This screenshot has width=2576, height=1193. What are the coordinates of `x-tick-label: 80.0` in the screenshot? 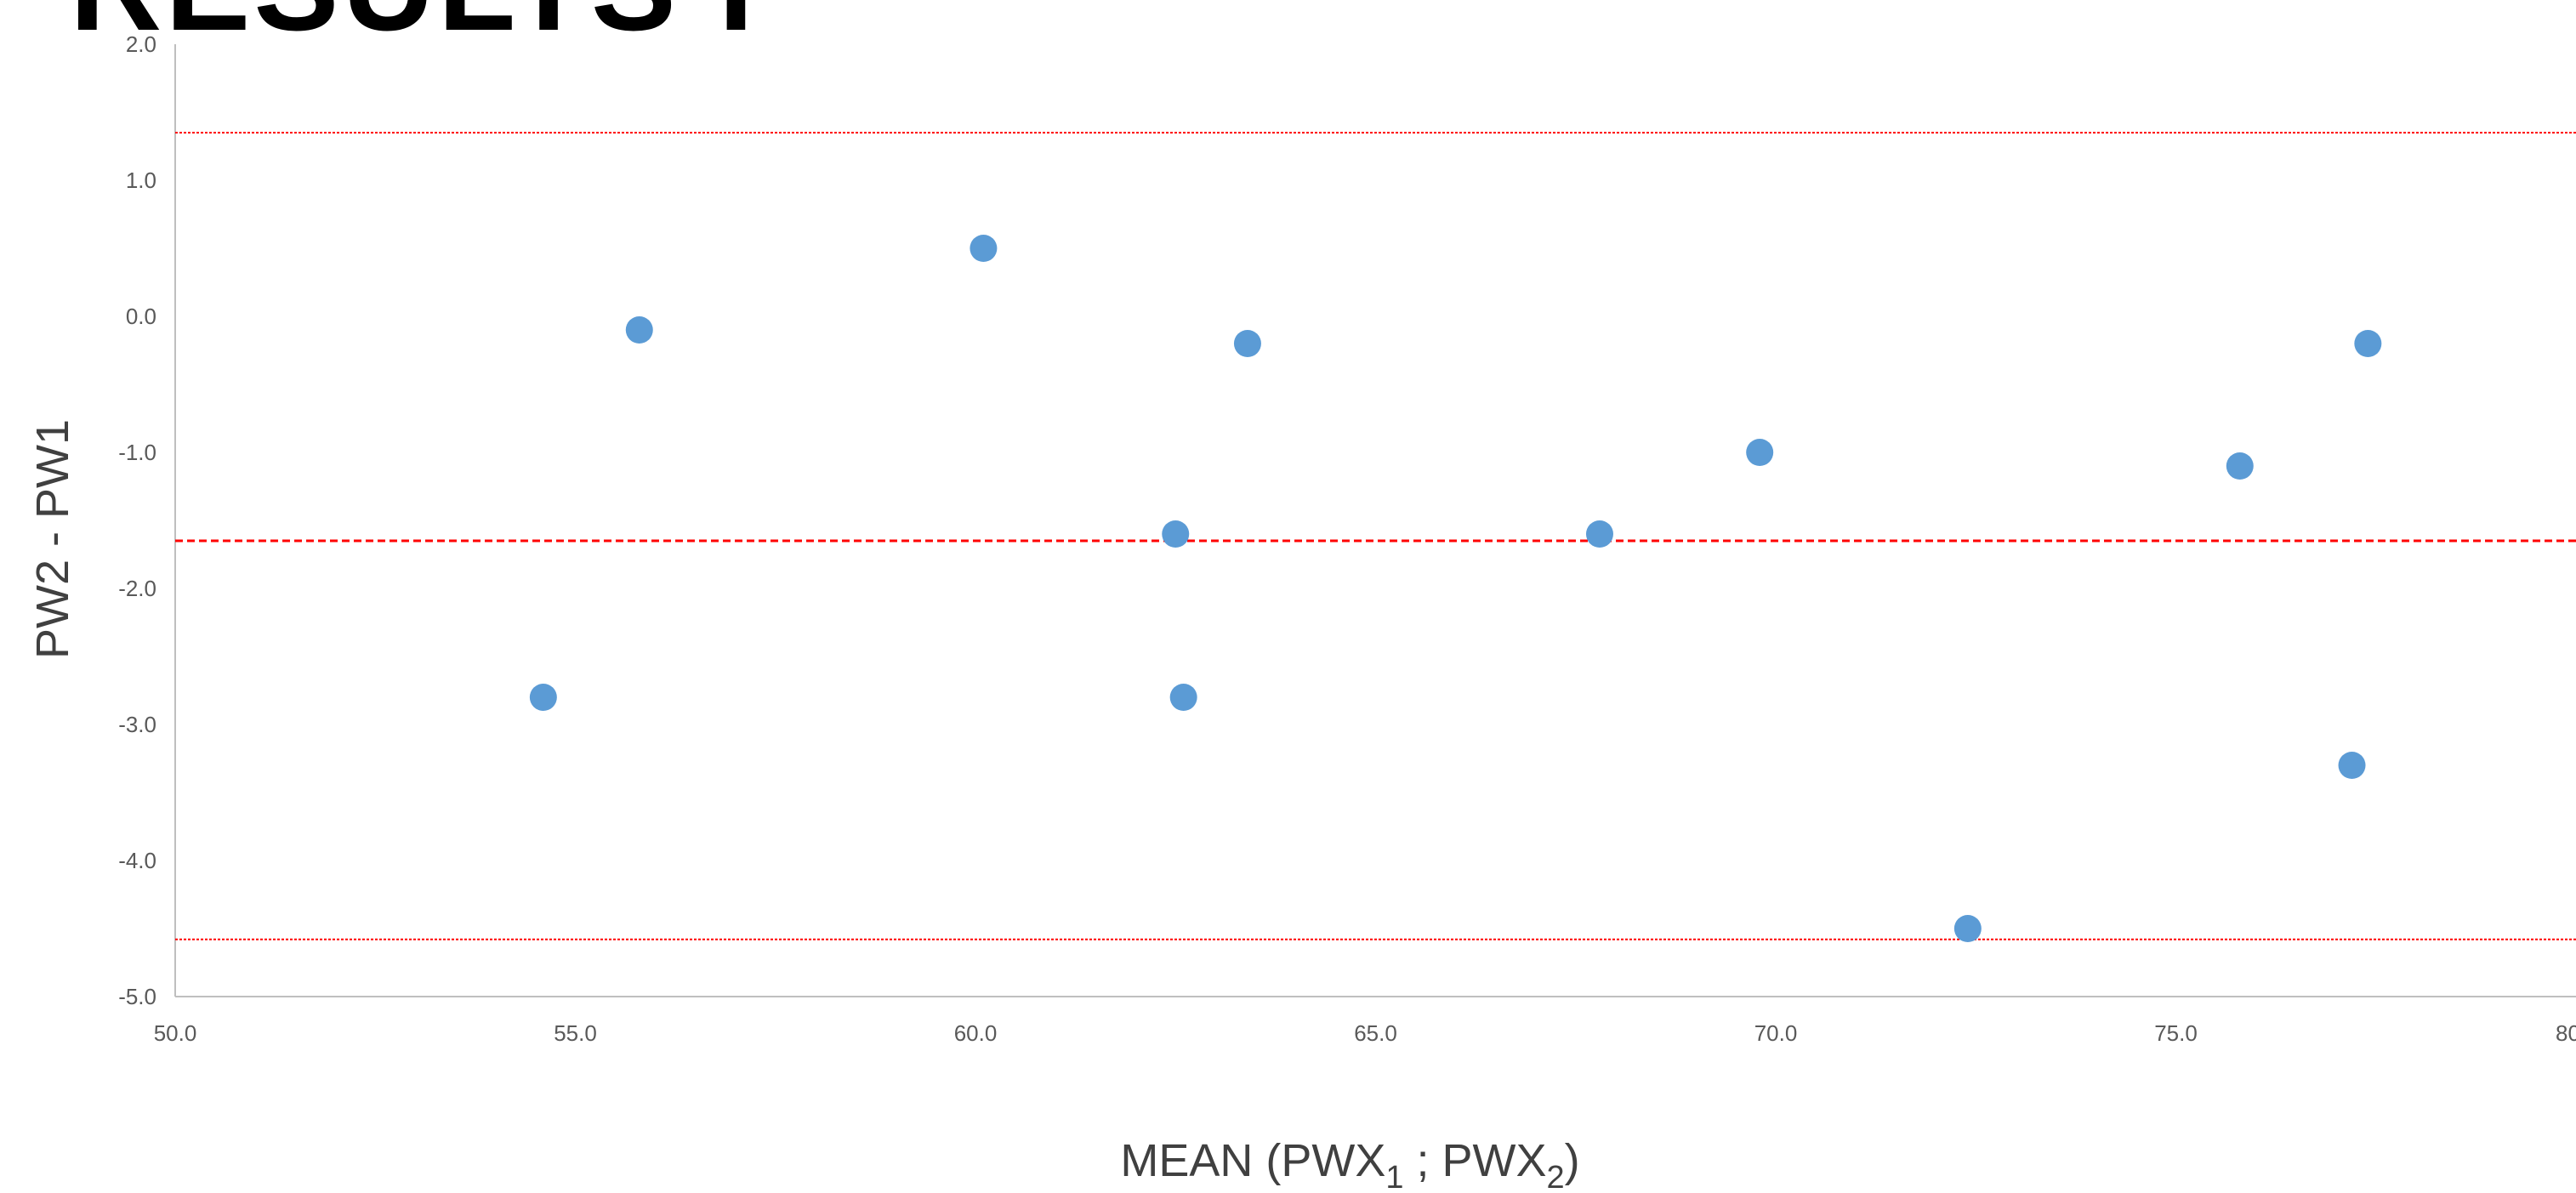 It's located at (2566, 1033).